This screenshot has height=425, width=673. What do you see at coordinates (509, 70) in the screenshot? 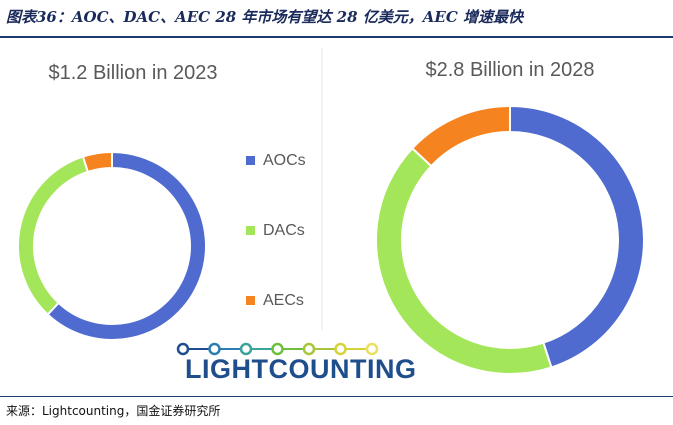
I see `chart-title: $2.8 Billion in 2028` at bounding box center [509, 70].